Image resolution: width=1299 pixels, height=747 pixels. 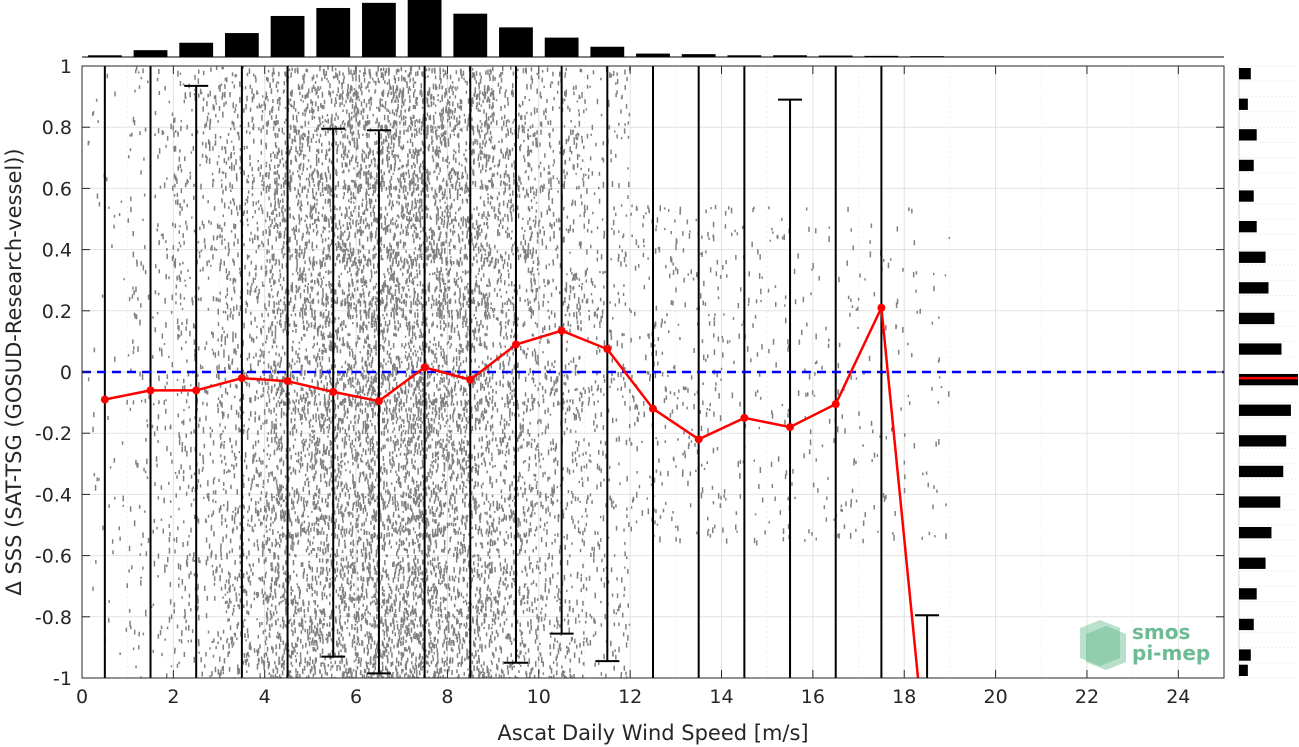 I want to click on x-tick-label: 2, so click(x=173, y=697).